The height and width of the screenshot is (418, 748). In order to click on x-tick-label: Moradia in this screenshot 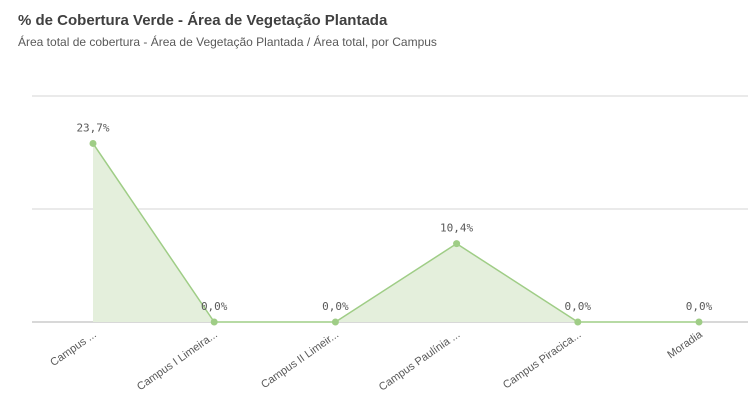, I will do `click(685, 344)`.